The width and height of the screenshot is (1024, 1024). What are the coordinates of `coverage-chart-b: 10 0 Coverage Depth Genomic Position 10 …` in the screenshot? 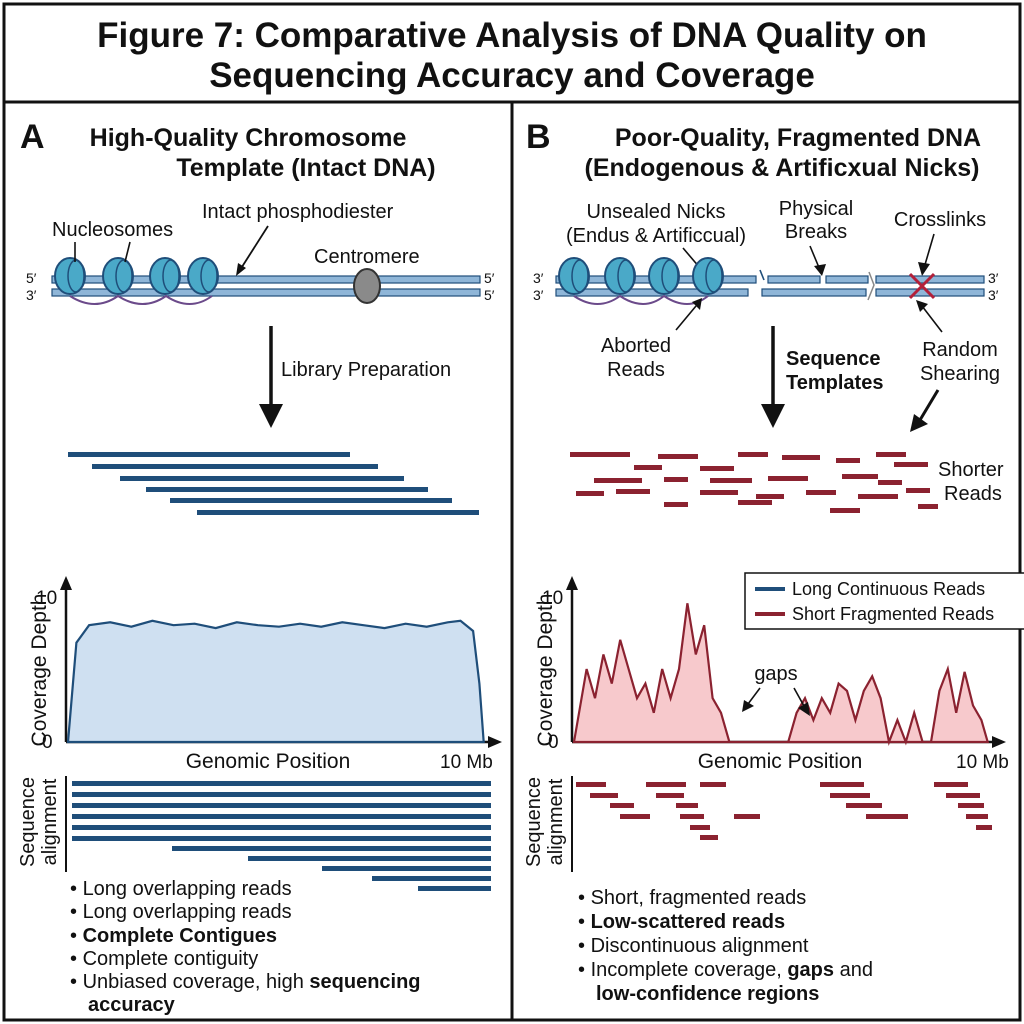 It's located at (779, 672).